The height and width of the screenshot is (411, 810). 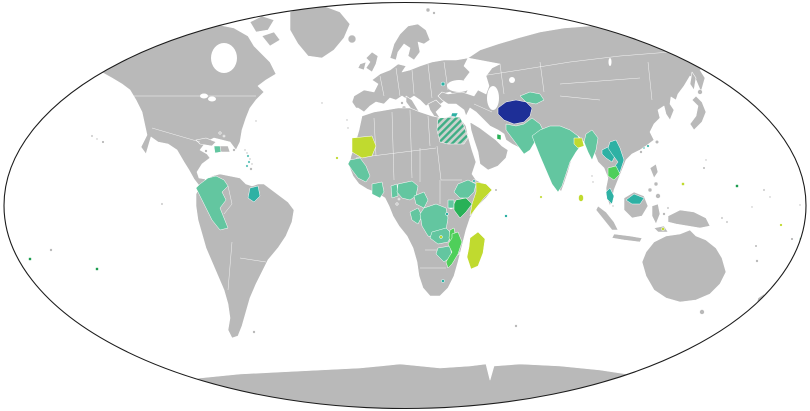 I want to click on cuba, so click(x=206, y=142).